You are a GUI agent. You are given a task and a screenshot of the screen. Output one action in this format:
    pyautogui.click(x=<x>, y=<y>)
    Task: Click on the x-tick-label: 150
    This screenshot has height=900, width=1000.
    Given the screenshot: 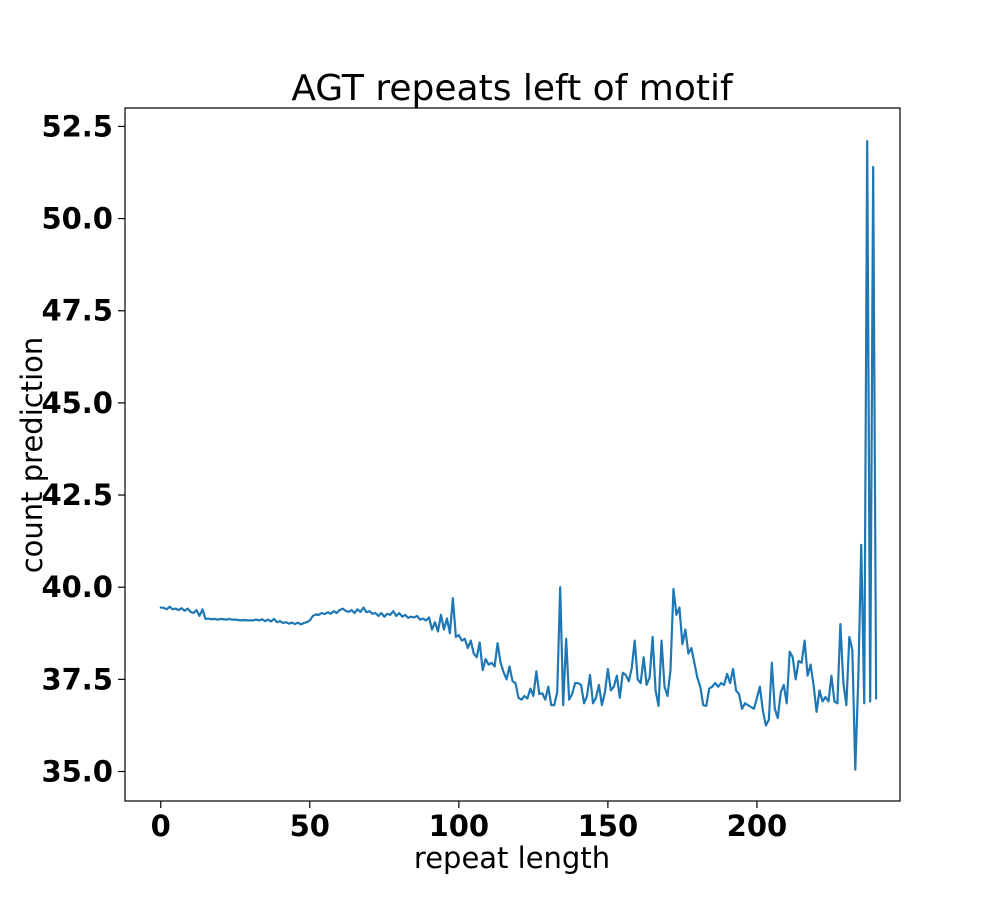 What is the action you would take?
    pyautogui.click(x=608, y=826)
    